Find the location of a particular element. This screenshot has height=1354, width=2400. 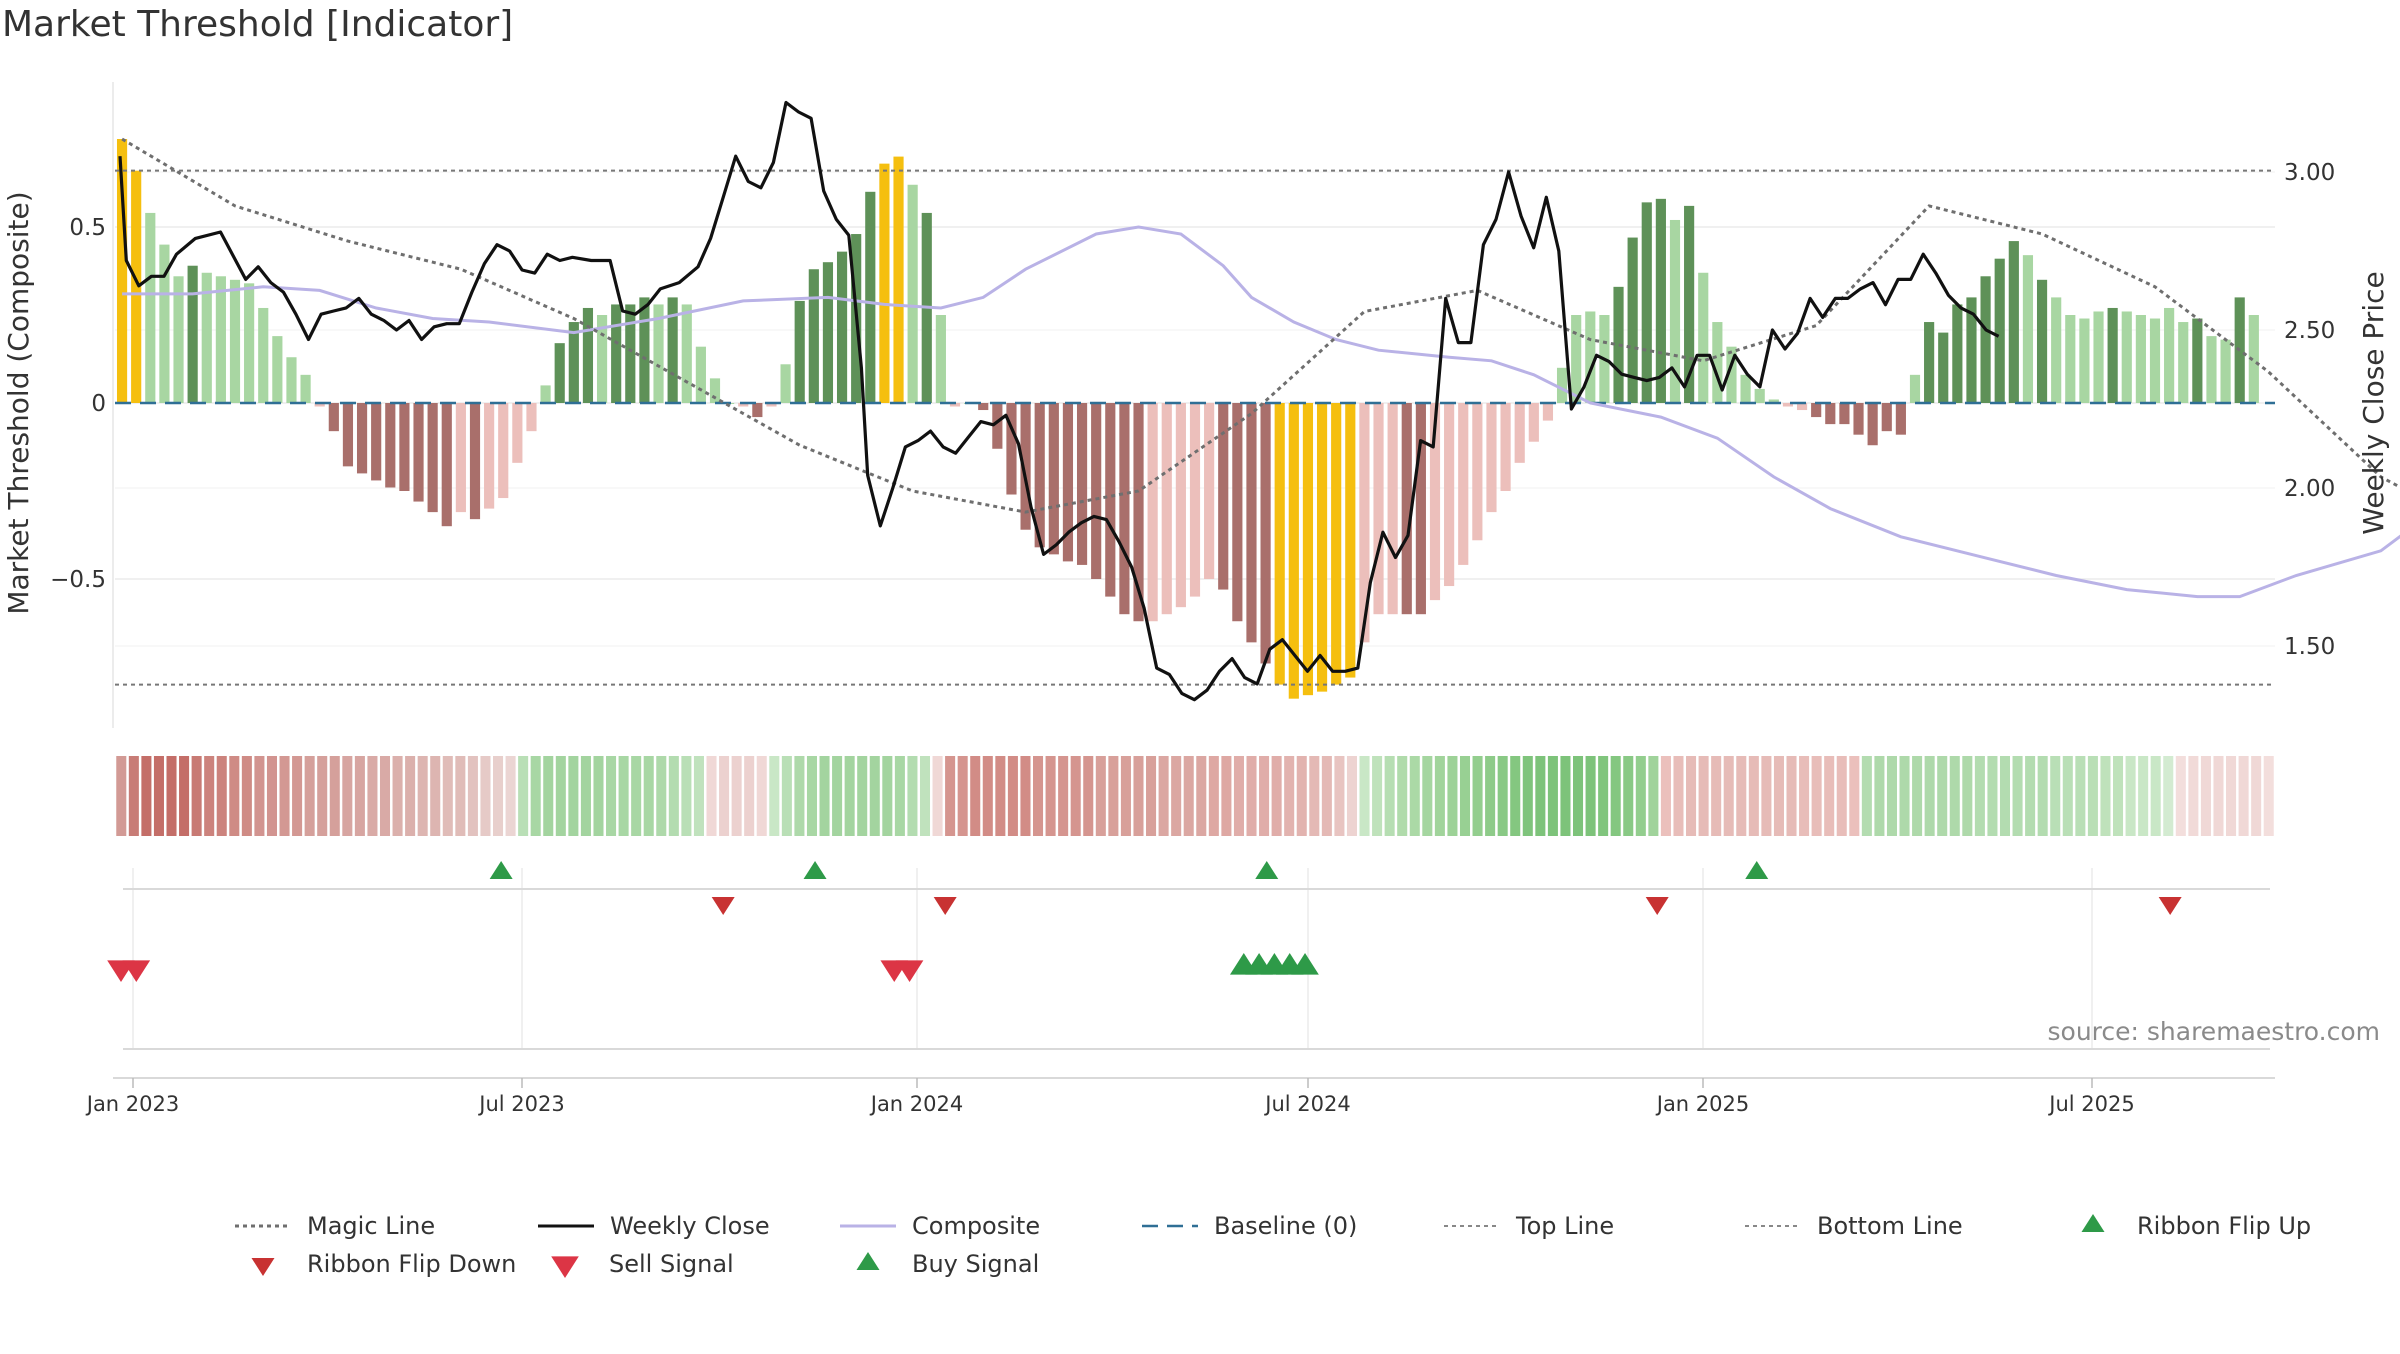

legend-label: Weekly Close is located at coordinates (690, 1226).